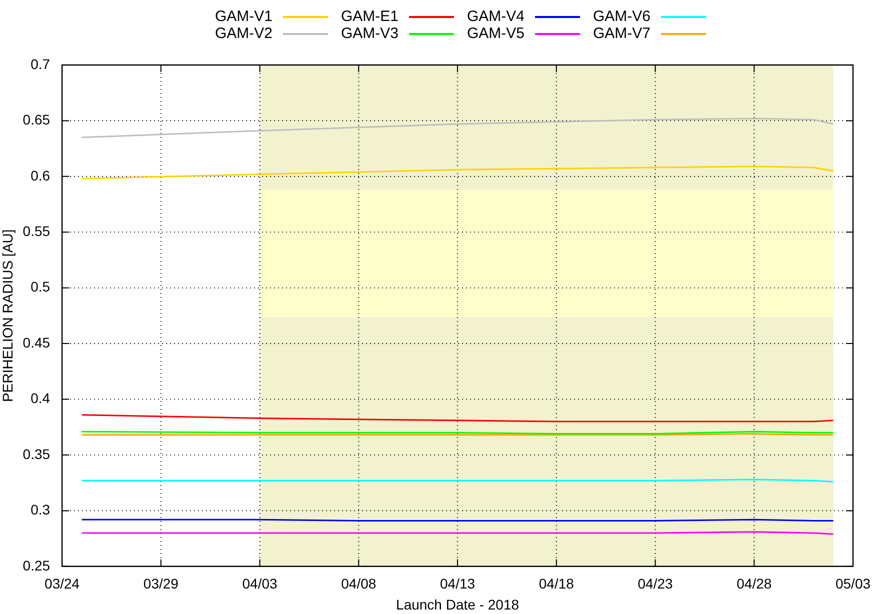  Describe the element at coordinates (244, 16) in the screenshot. I see `legend-label: GAM-V1` at that location.